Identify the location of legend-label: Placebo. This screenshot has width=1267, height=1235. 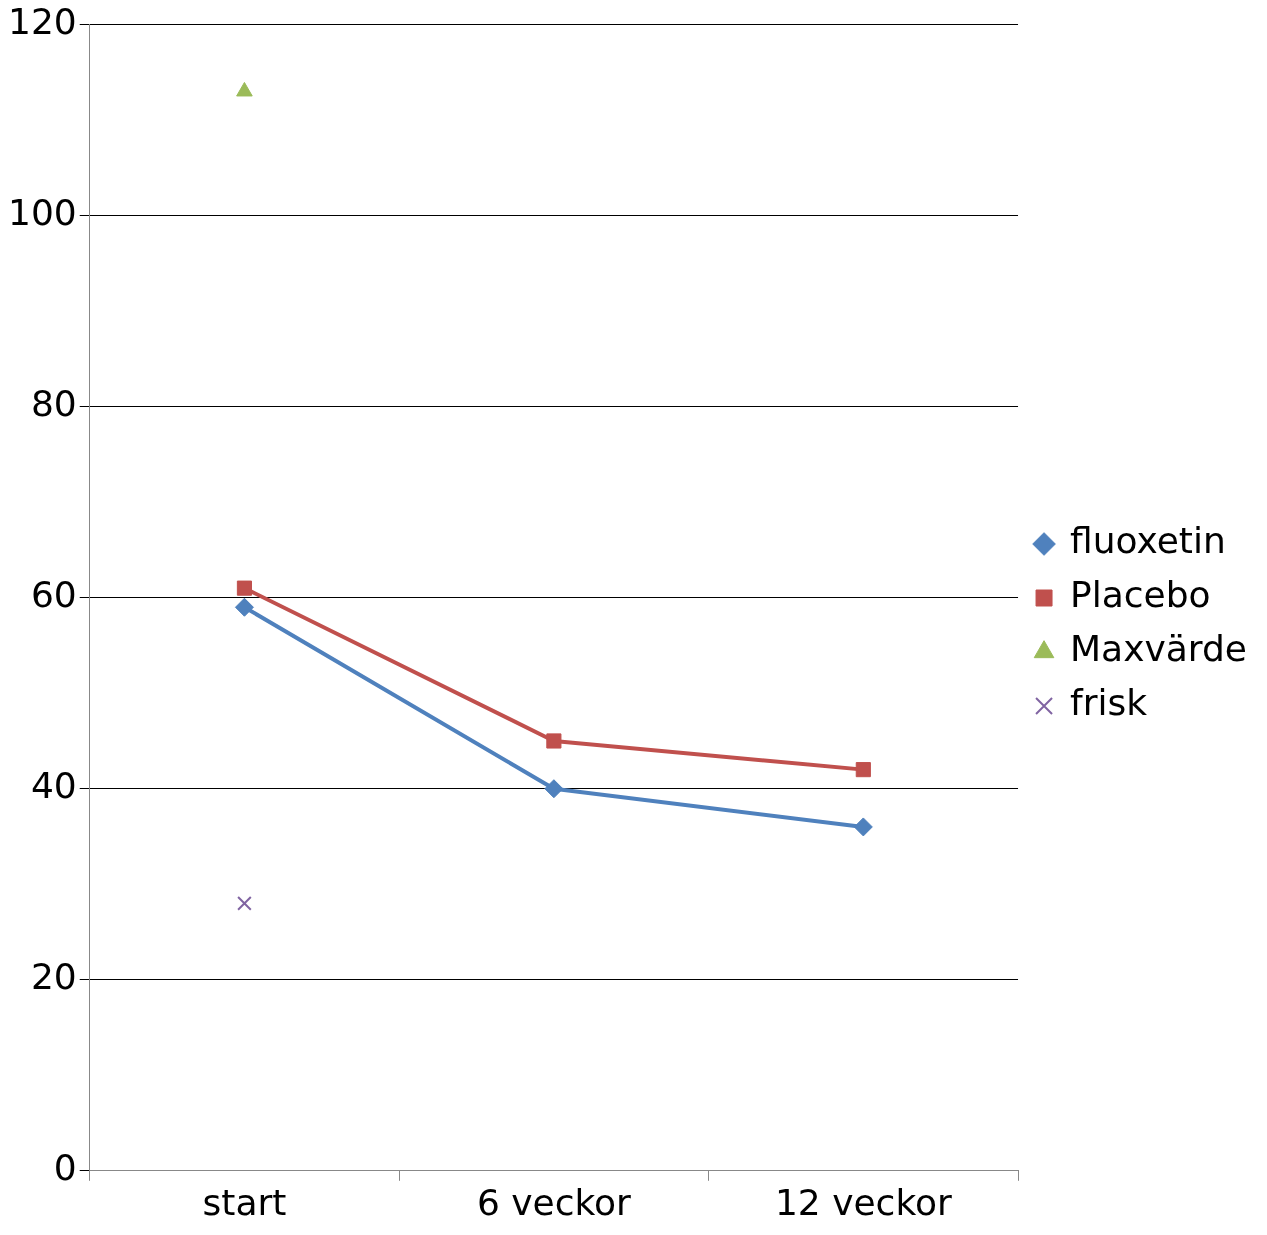
(1140, 595).